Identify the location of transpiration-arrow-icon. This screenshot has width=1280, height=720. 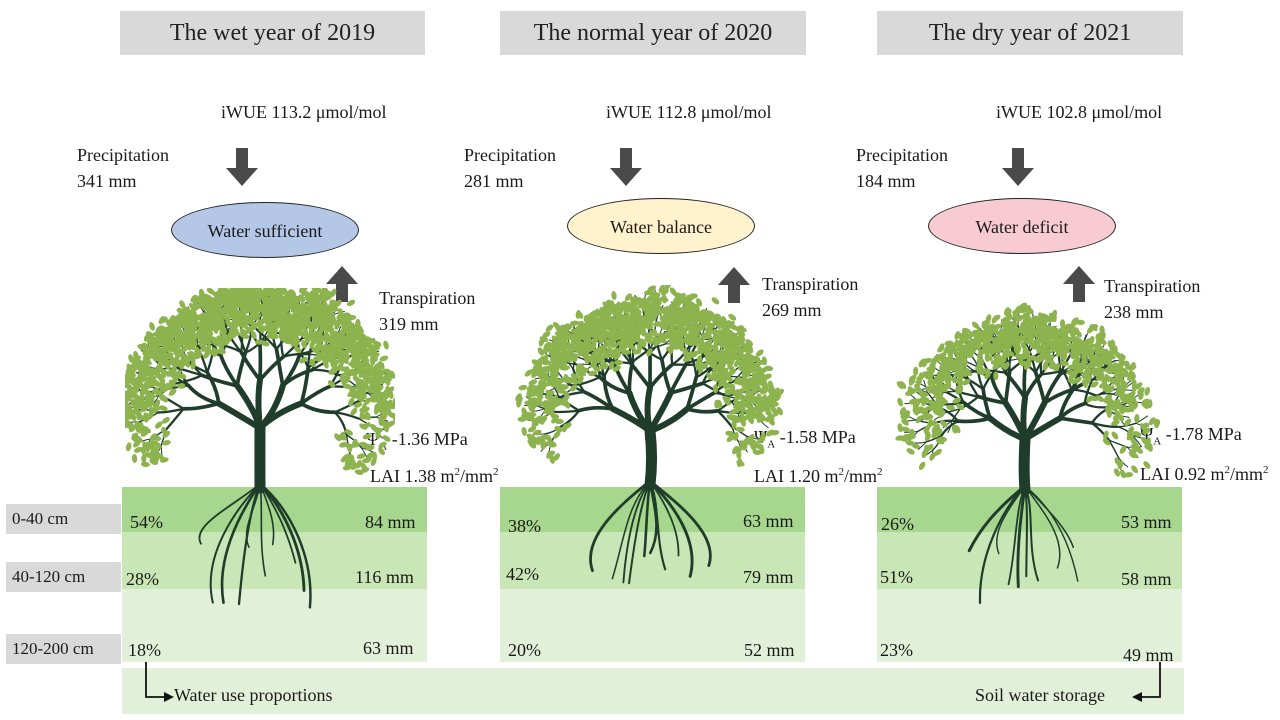
(1079, 284).